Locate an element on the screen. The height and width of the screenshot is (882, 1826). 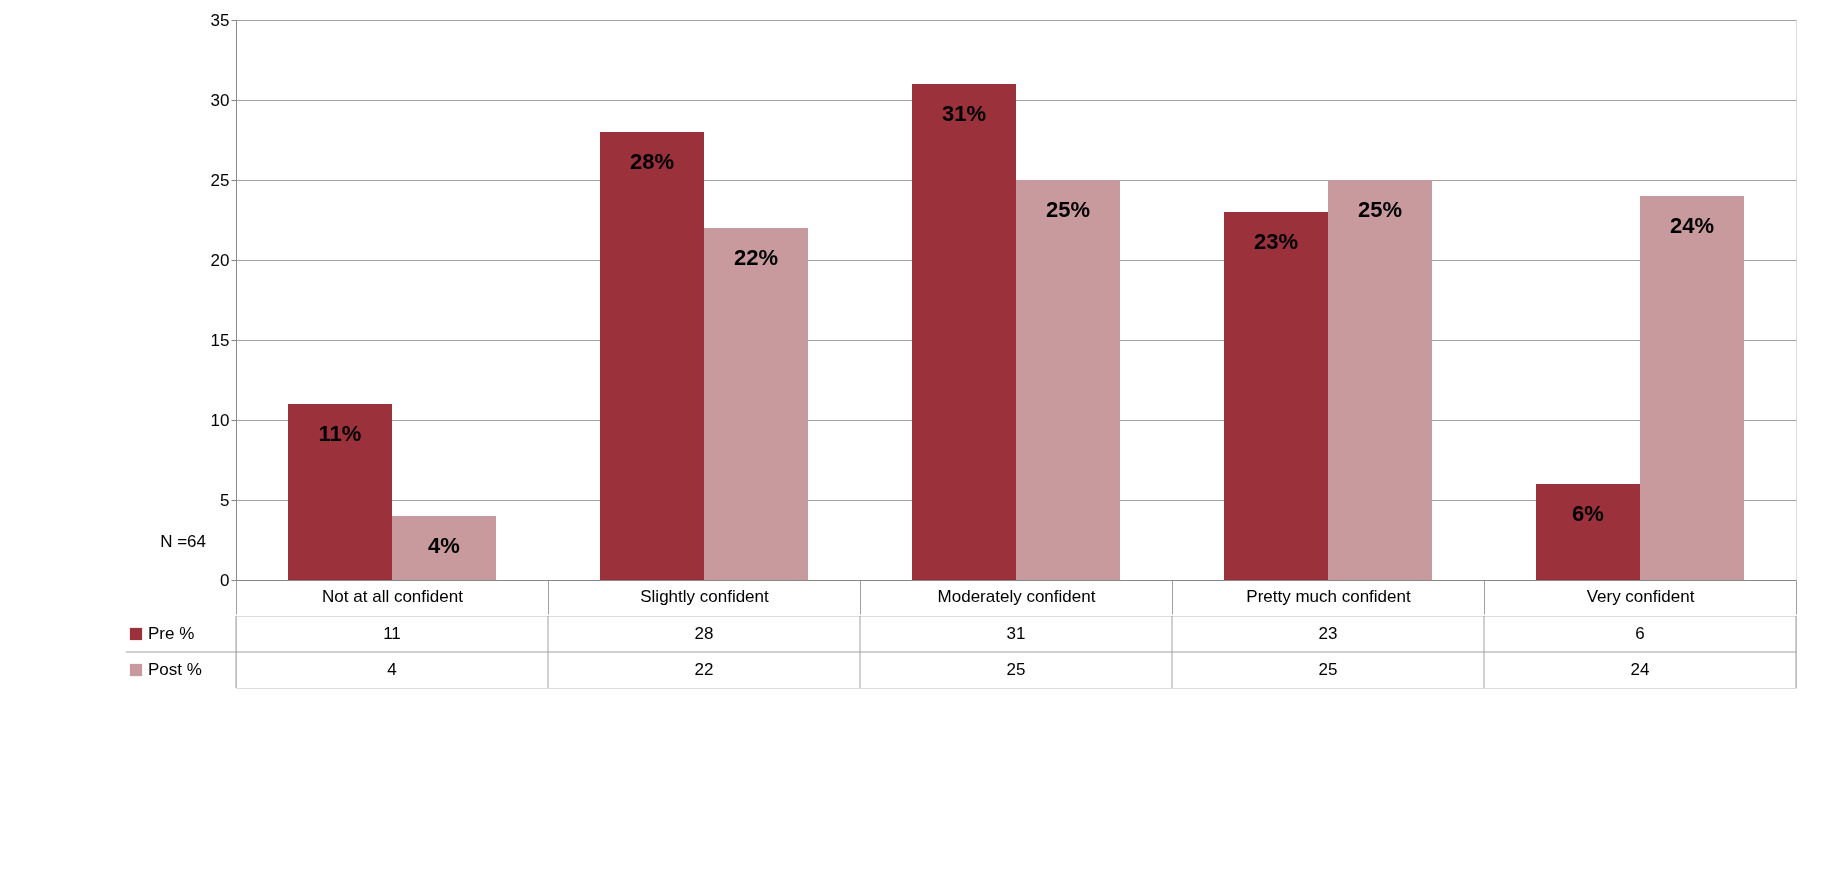
data-label: 24 is located at coordinates (1640, 669).